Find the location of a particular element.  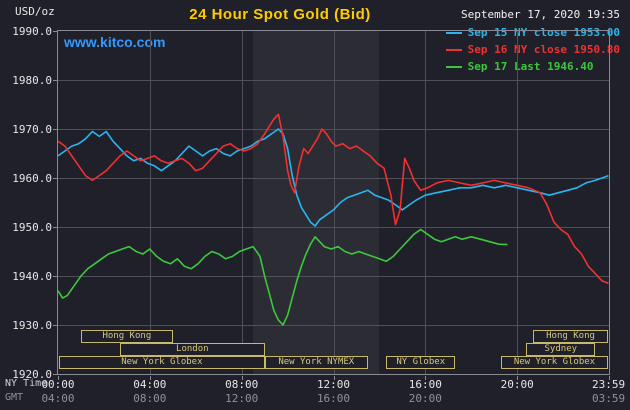

x-axis-label-ny: 23:59 is located at coordinates (608, 384).